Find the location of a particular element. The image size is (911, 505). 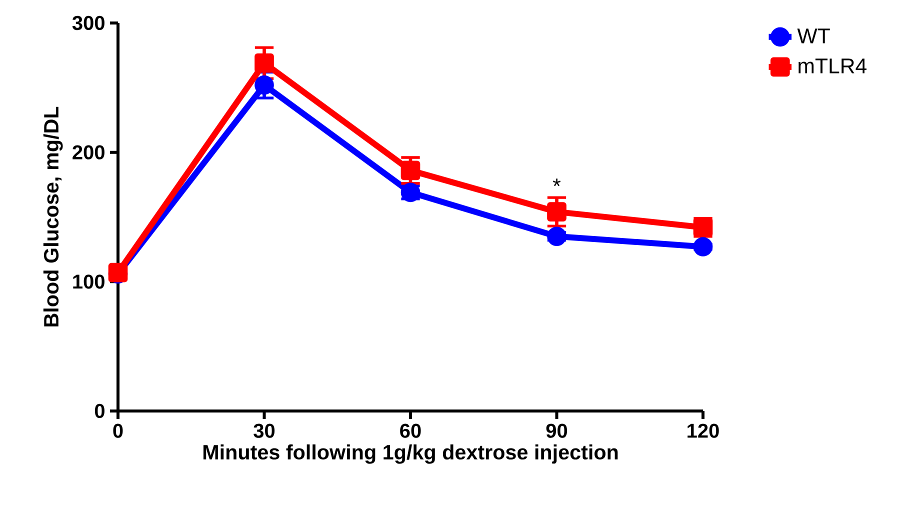

legend-label: mTLR4 is located at coordinates (832, 66).